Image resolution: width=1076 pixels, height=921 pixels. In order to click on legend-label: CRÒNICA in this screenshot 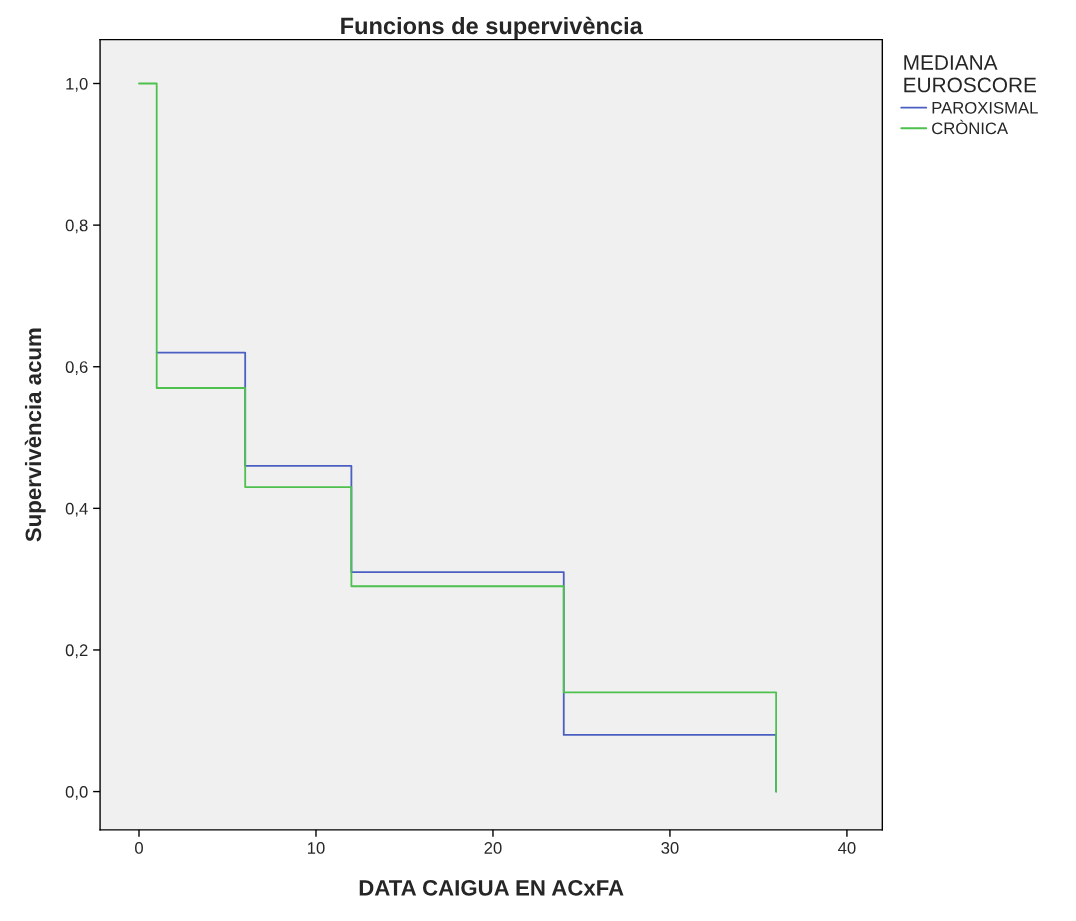, I will do `click(970, 127)`.